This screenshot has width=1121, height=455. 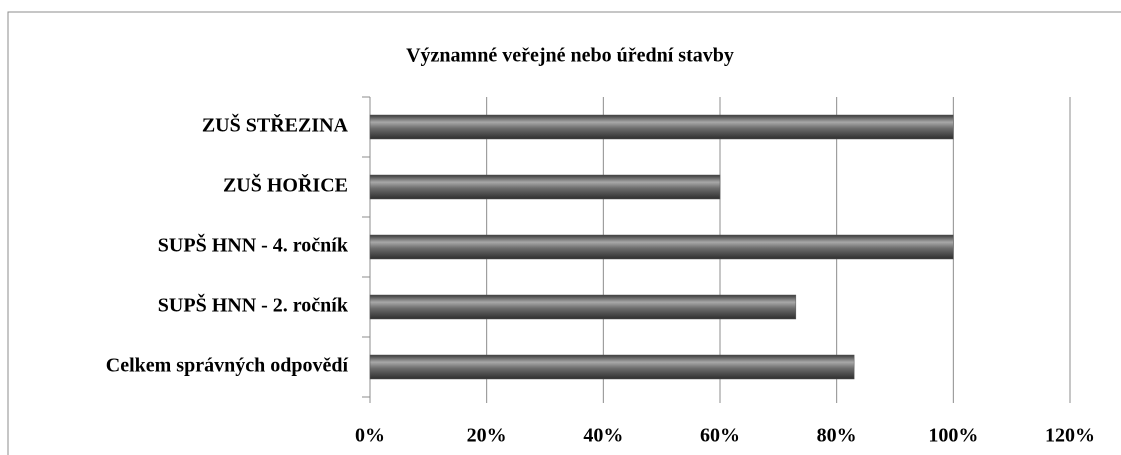 What do you see at coordinates (253, 245) in the screenshot?
I see `y-tick-label: SUPŠ HNN - 4. ročník` at bounding box center [253, 245].